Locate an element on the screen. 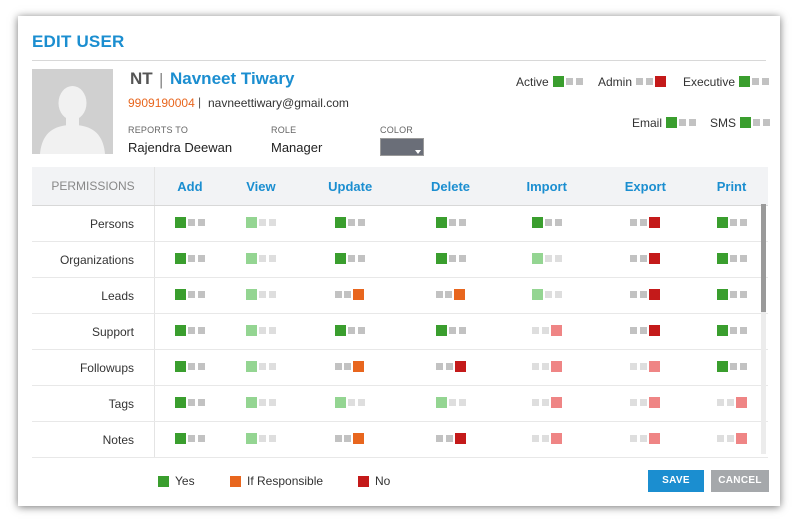  table-scrollbar is located at coordinates (763, 329).